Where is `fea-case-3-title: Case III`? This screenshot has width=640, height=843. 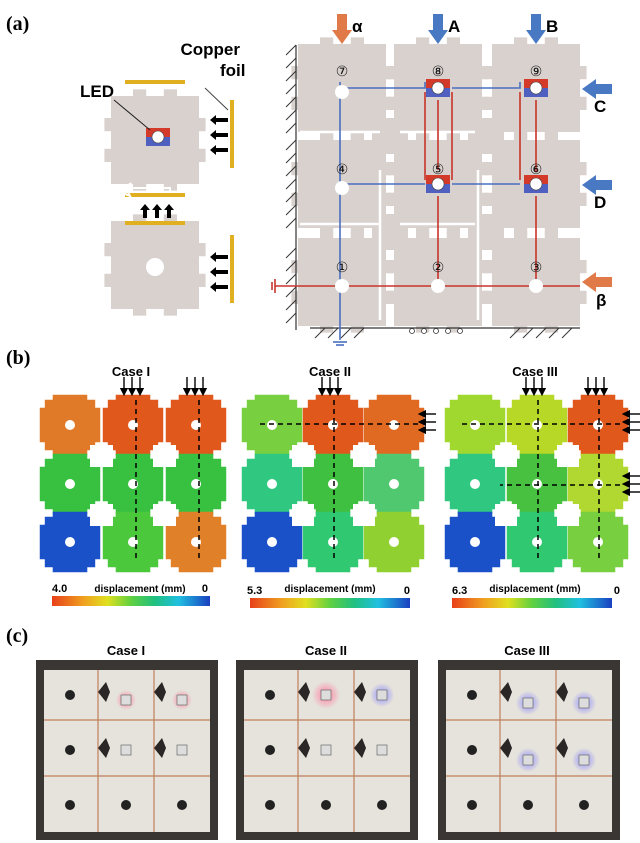 fea-case-3-title: Case III is located at coordinates (535, 371).